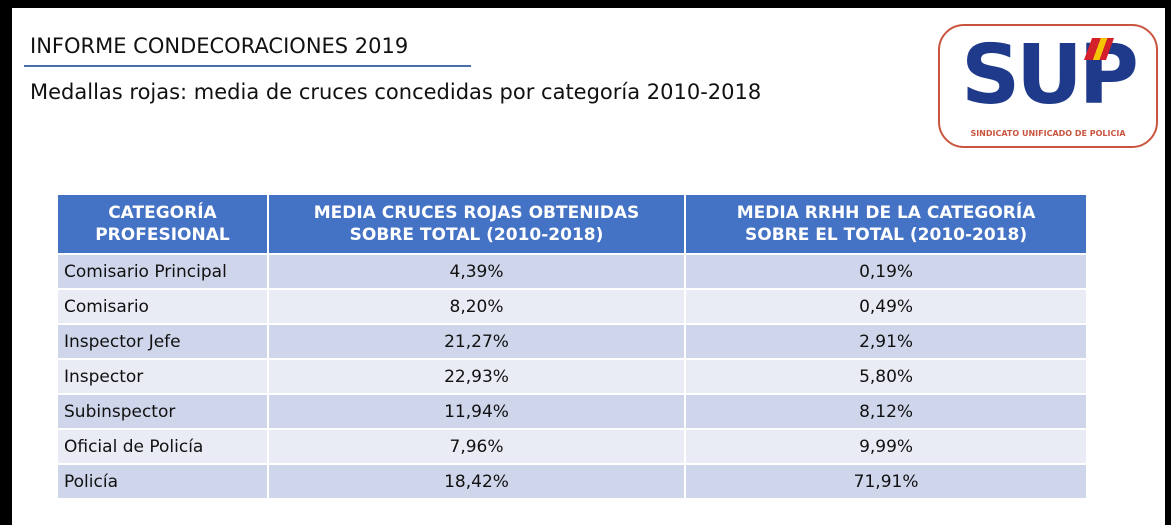 This screenshot has height=525, width=1171. What do you see at coordinates (163, 342) in the screenshot?
I see `table-cell: Inspector Jefe` at bounding box center [163, 342].